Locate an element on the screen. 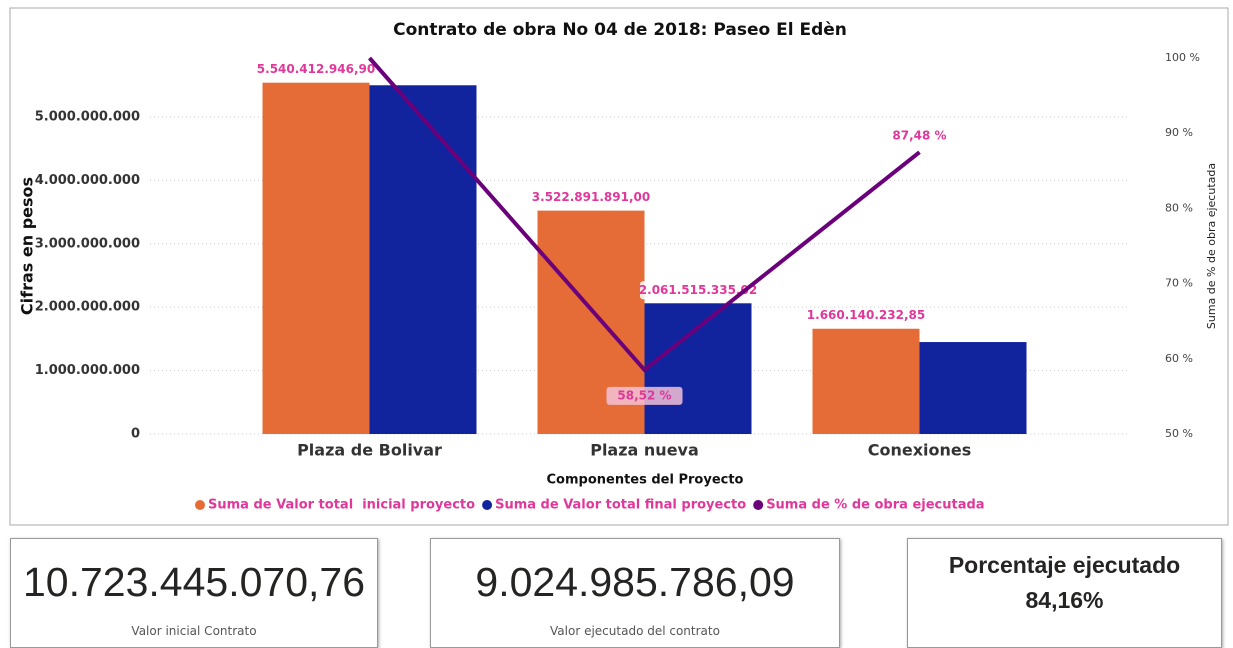  y-tick-label: 5.000.000.000 is located at coordinates (87, 116).